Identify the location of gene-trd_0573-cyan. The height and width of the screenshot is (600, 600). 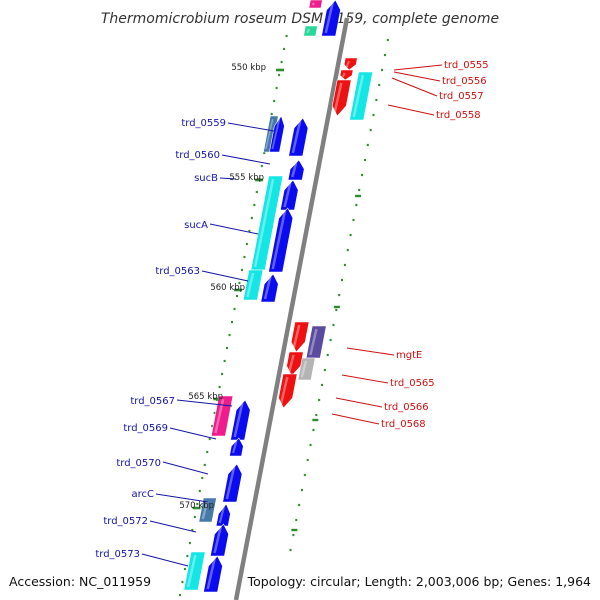
(194, 571).